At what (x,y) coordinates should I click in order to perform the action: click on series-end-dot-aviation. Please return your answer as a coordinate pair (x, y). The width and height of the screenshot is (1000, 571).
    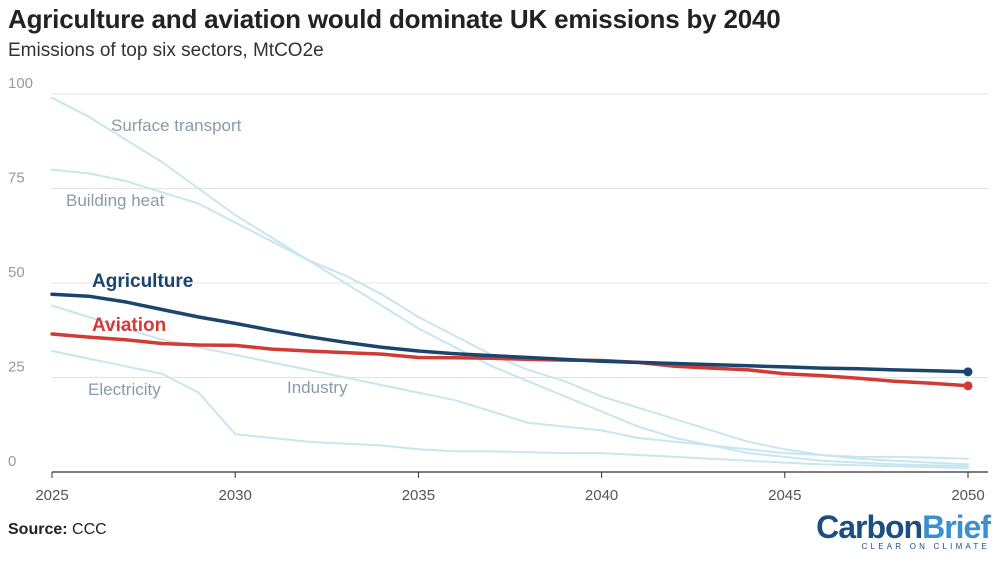
    Looking at the image, I should click on (968, 386).